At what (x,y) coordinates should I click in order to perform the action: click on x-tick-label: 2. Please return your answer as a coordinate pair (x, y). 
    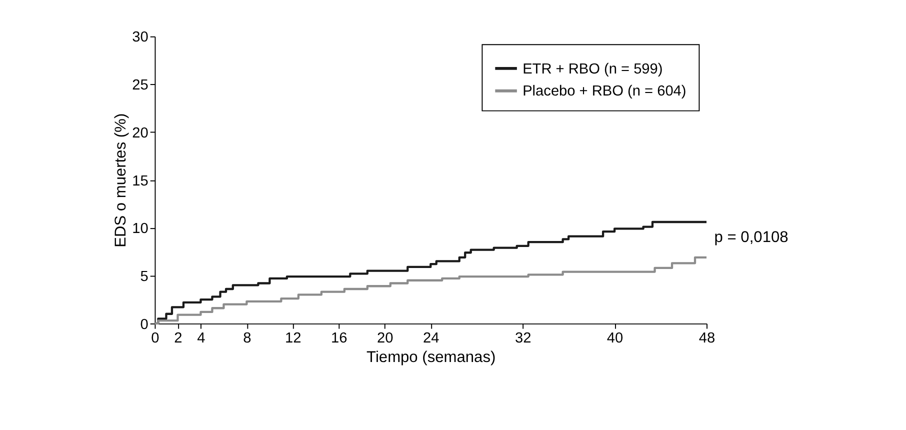
    Looking at the image, I should click on (178, 338).